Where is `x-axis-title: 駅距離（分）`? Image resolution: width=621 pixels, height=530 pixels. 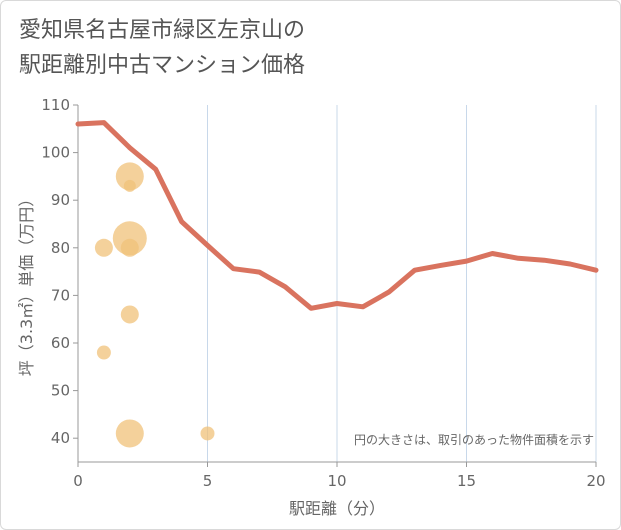 x-axis-title: 駅距離（分） is located at coordinates (337, 508).